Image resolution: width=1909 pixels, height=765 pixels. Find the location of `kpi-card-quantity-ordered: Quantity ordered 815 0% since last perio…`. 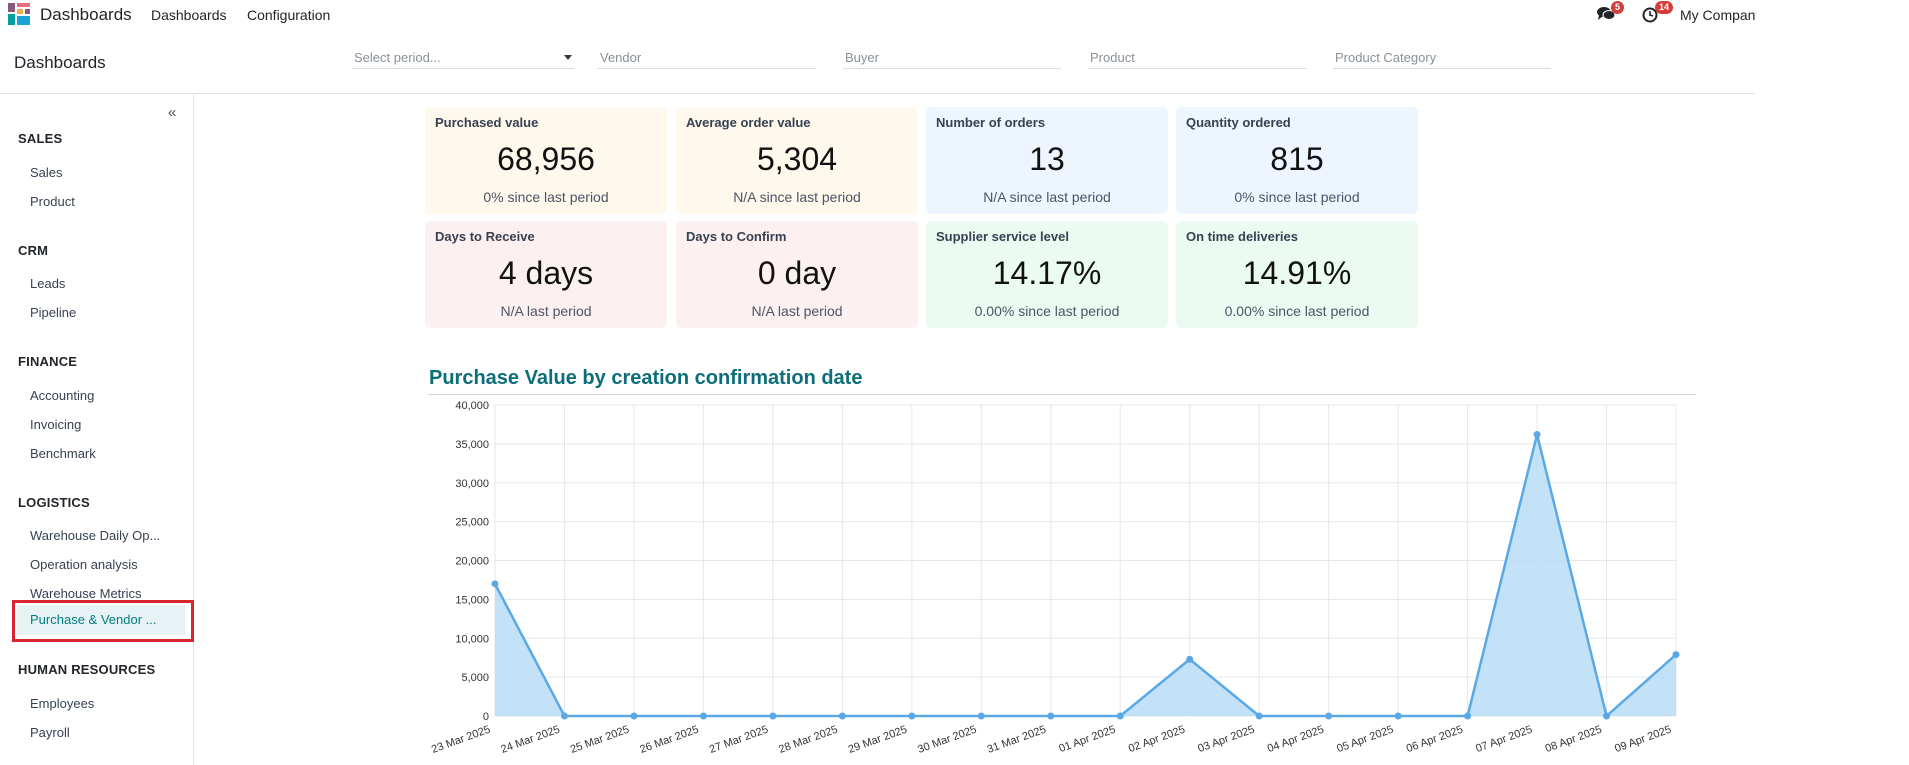

kpi-card-quantity-ordered: Quantity ordered 815 0% since last perio… is located at coordinates (1297, 160).